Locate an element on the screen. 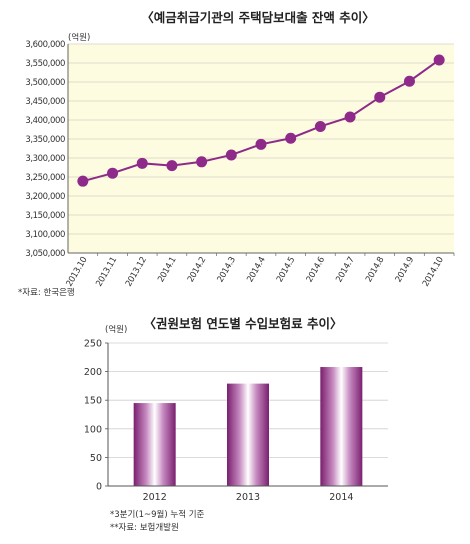  bar-chart-unit: (억원) is located at coordinates (116, 329).